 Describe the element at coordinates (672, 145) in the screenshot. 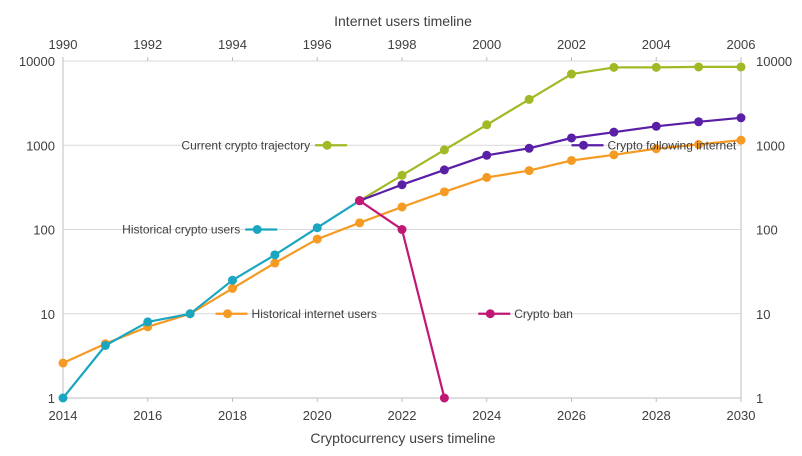

I see `legend-label: Crypto following internet` at that location.